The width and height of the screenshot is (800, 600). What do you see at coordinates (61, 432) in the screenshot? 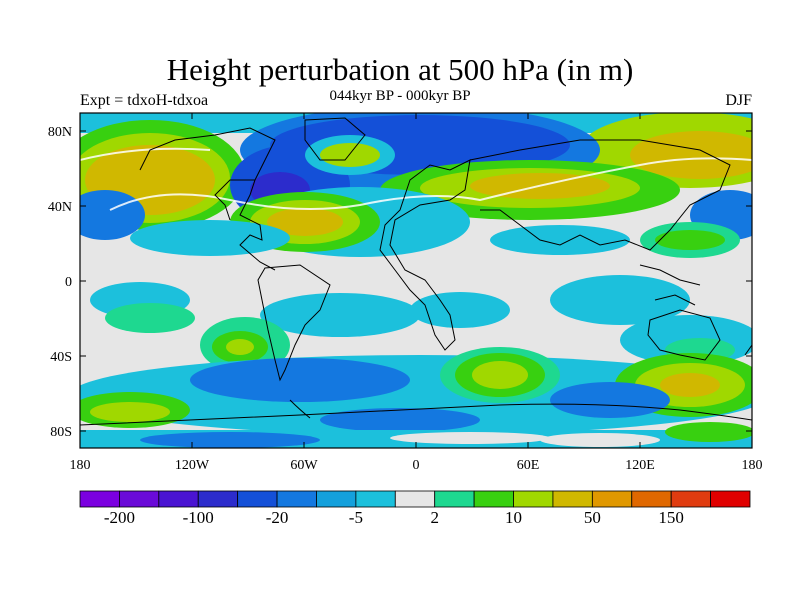
I see `lat-label: 80S` at bounding box center [61, 432].